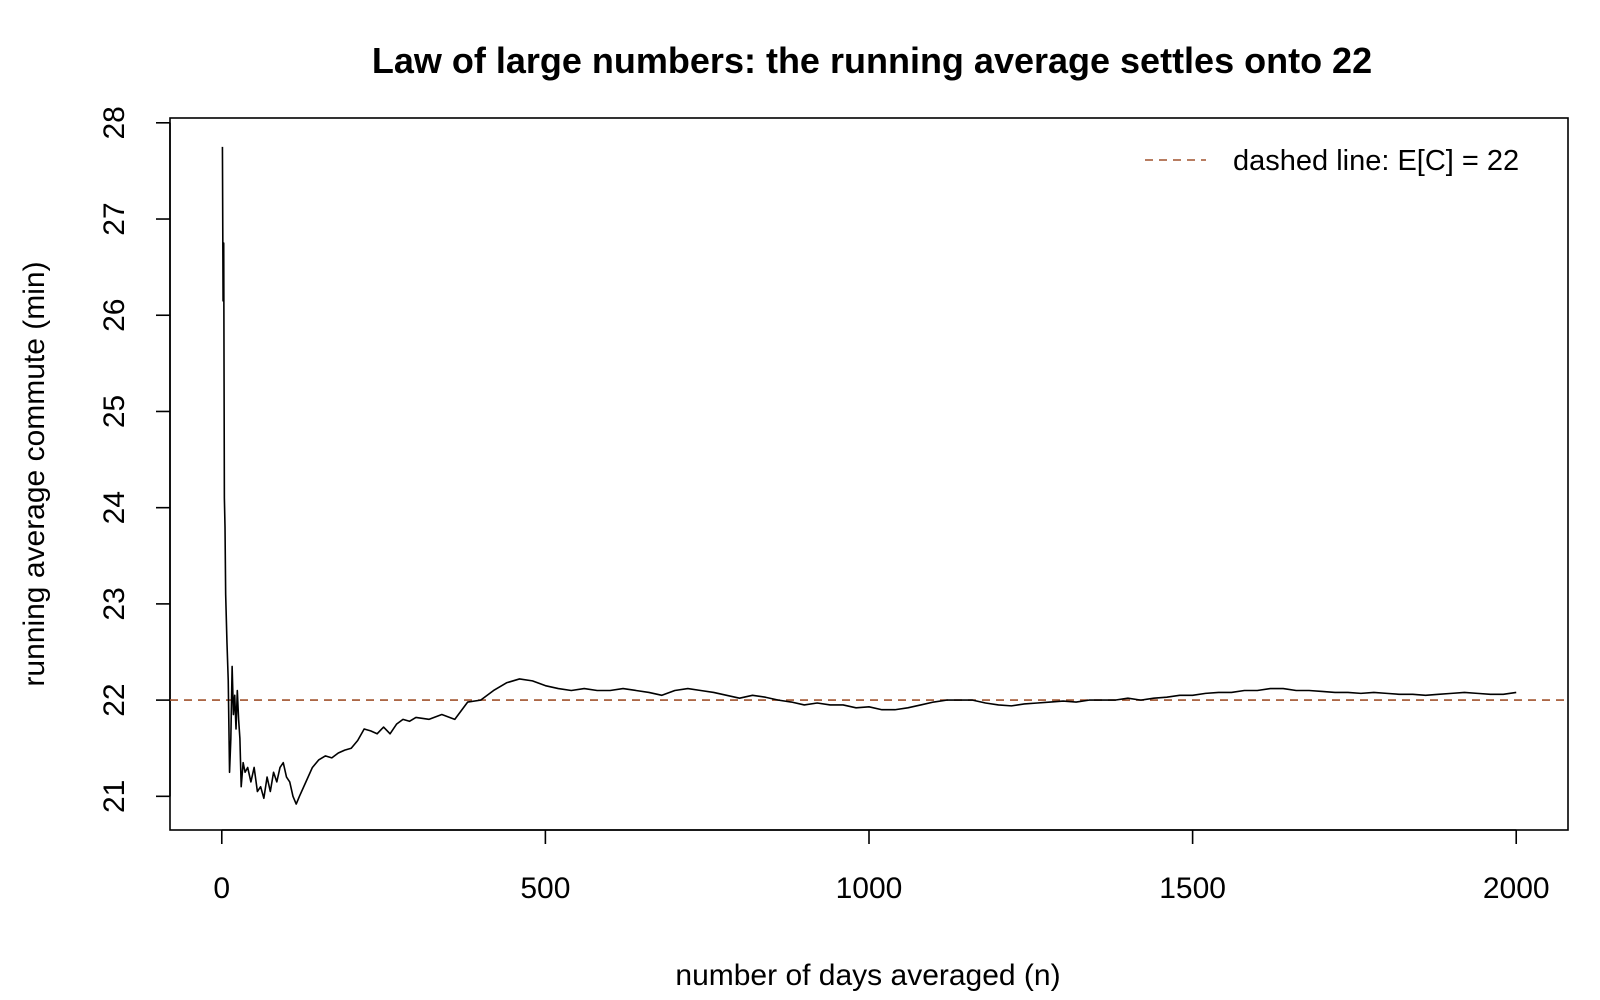 Image resolution: width=1600 pixels, height=1000 pixels. What do you see at coordinates (221, 888) in the screenshot?
I see `x-tick-label: 0` at bounding box center [221, 888].